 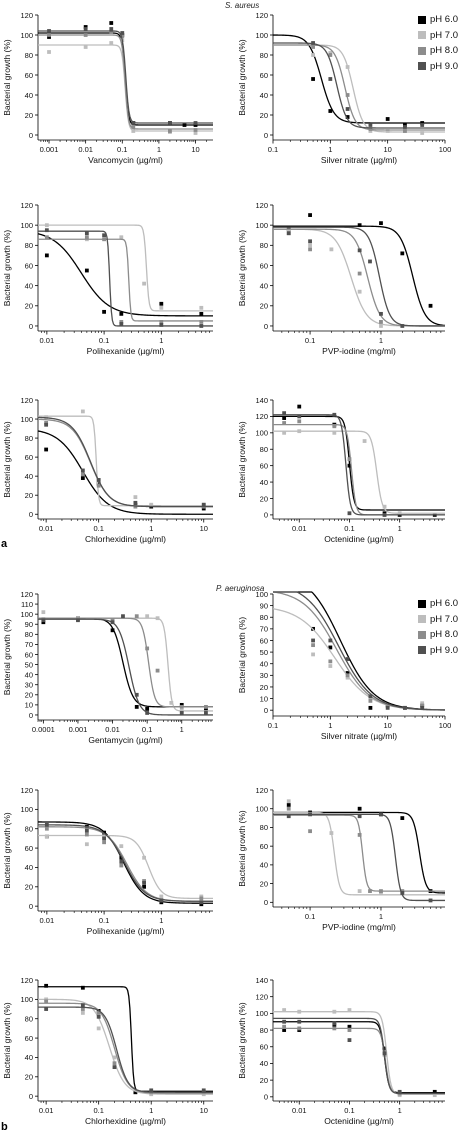 What do you see at coordinates (159, 149) in the screenshot?
I see `x-tick-label: 1` at bounding box center [159, 149].